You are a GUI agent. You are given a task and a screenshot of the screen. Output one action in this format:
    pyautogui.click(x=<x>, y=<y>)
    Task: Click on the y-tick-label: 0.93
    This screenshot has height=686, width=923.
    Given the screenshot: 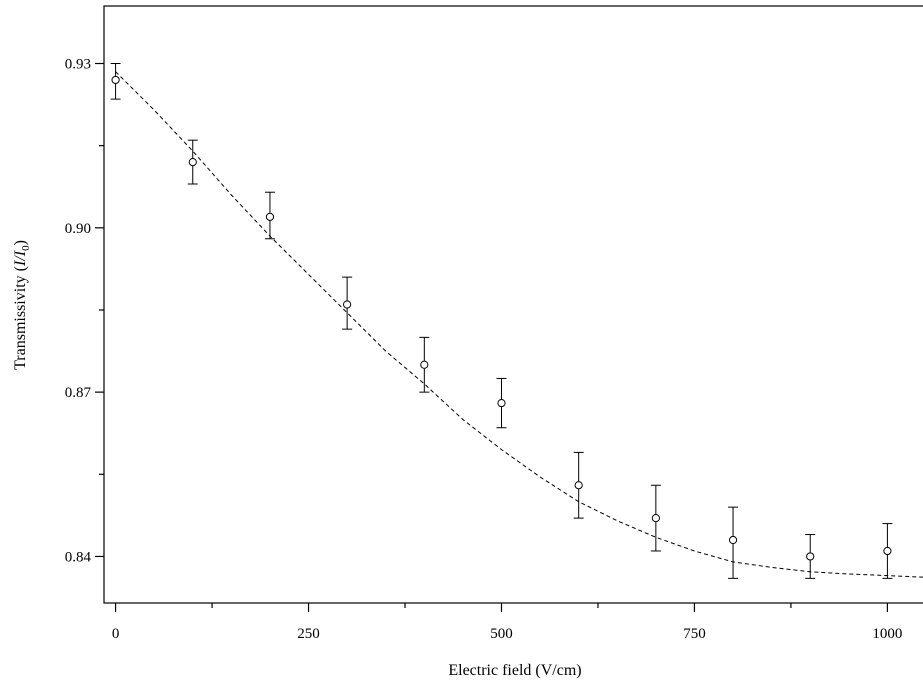 What is the action you would take?
    pyautogui.click(x=78, y=65)
    